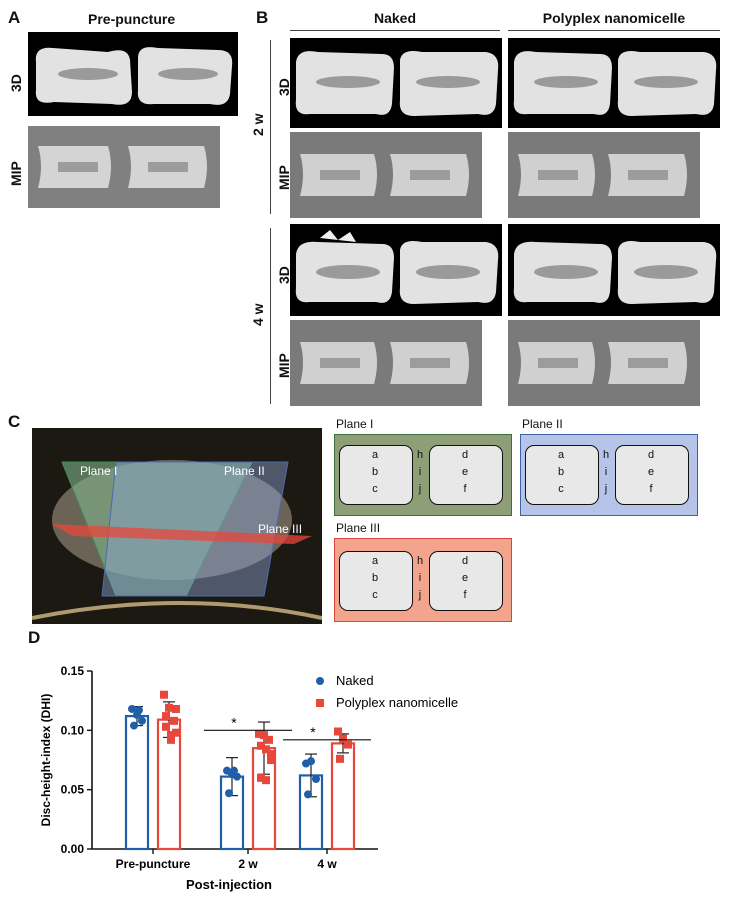  I want to click on x-tick-label: Pre-puncture, so click(153, 864).